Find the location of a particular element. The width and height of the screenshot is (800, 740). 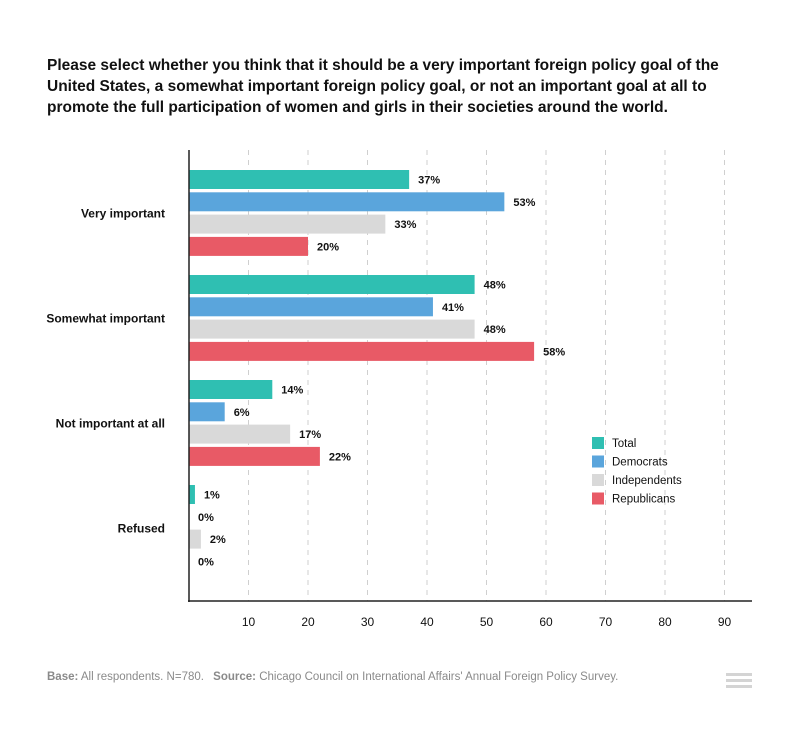

x-tick-label: 20 is located at coordinates (308, 622).